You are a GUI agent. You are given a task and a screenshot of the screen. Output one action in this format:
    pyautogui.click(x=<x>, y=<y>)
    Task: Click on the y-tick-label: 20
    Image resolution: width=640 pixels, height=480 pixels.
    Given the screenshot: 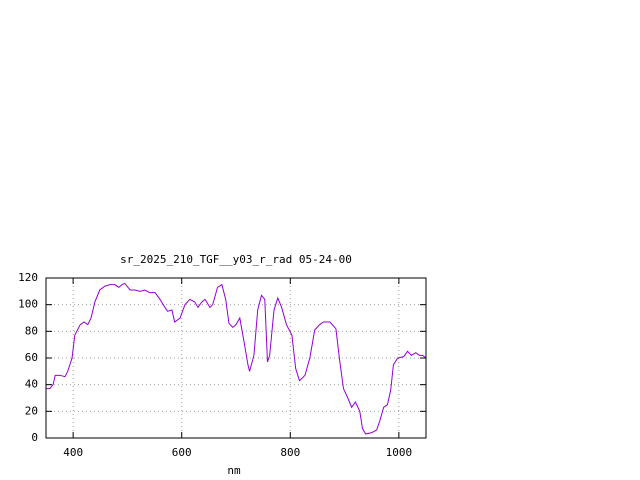 What is the action you would take?
    pyautogui.click(x=31, y=410)
    